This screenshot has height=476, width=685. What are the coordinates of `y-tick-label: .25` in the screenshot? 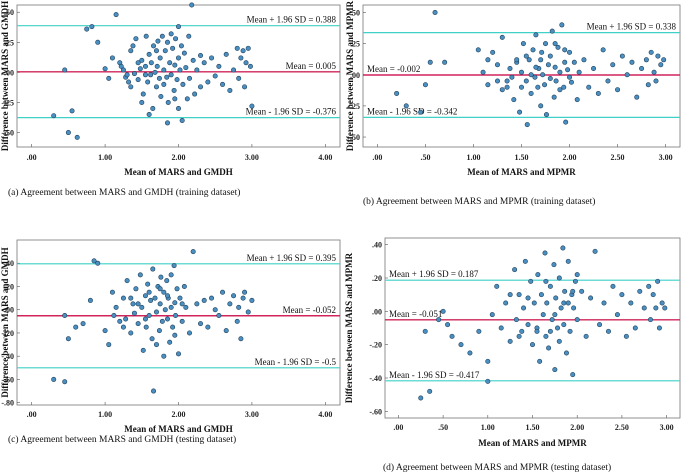 It's located at (355, 44).